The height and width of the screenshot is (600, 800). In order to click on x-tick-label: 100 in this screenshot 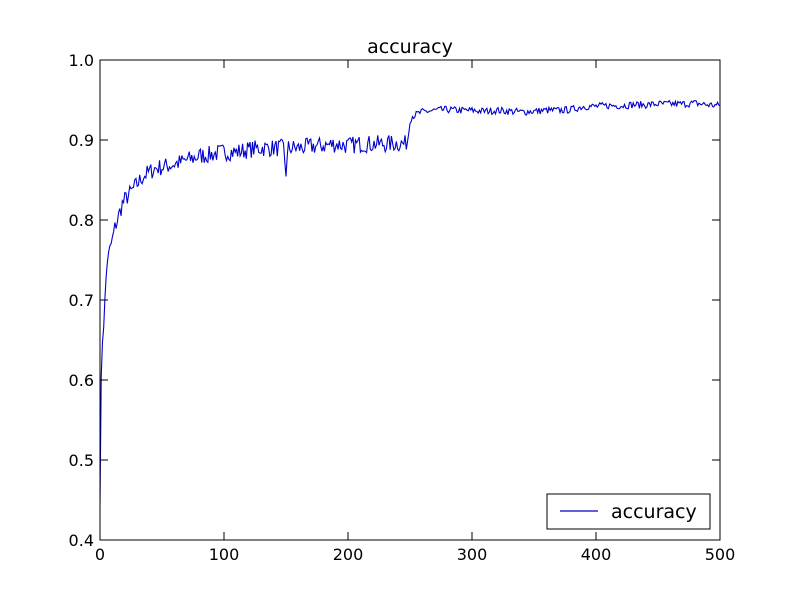, I will do `click(224, 554)`.